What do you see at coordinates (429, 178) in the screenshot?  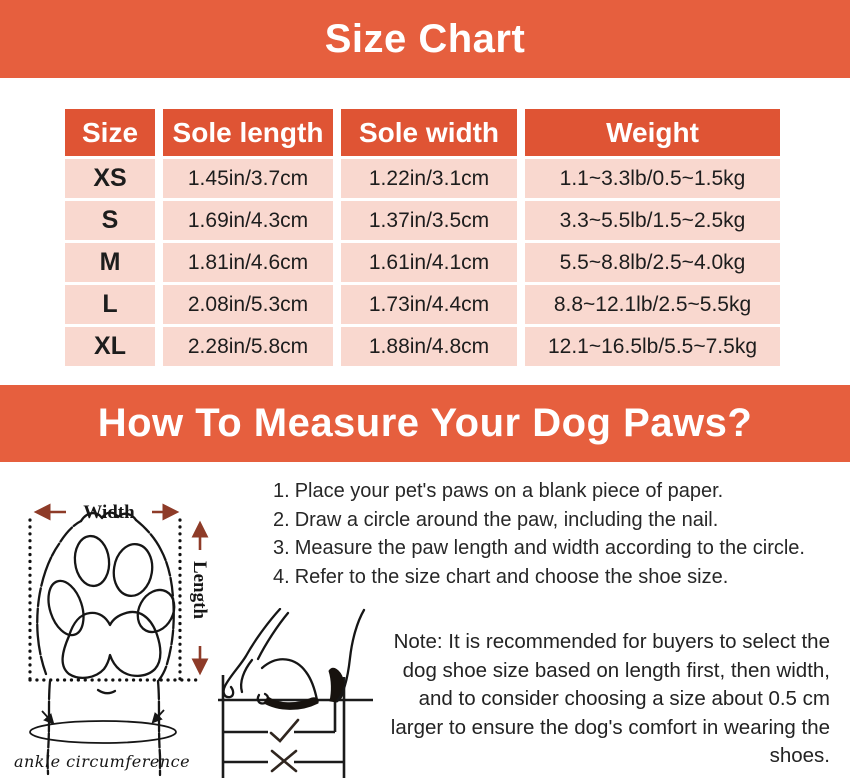 I see `cell-sole-width: 1.22in/3.1cm` at bounding box center [429, 178].